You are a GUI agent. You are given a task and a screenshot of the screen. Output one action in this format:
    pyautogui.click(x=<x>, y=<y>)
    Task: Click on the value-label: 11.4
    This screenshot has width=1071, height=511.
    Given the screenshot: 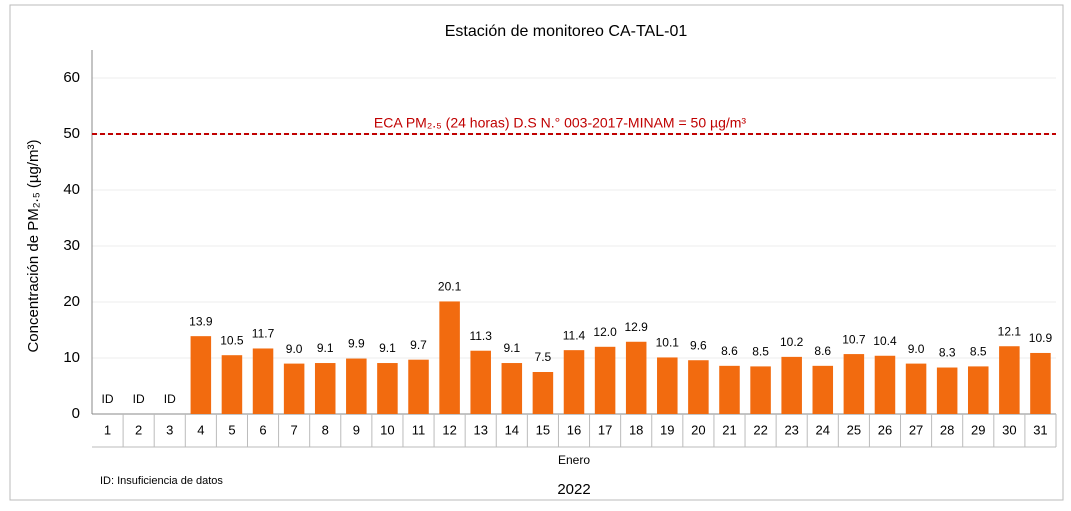 What is the action you would take?
    pyautogui.click(x=574, y=335)
    